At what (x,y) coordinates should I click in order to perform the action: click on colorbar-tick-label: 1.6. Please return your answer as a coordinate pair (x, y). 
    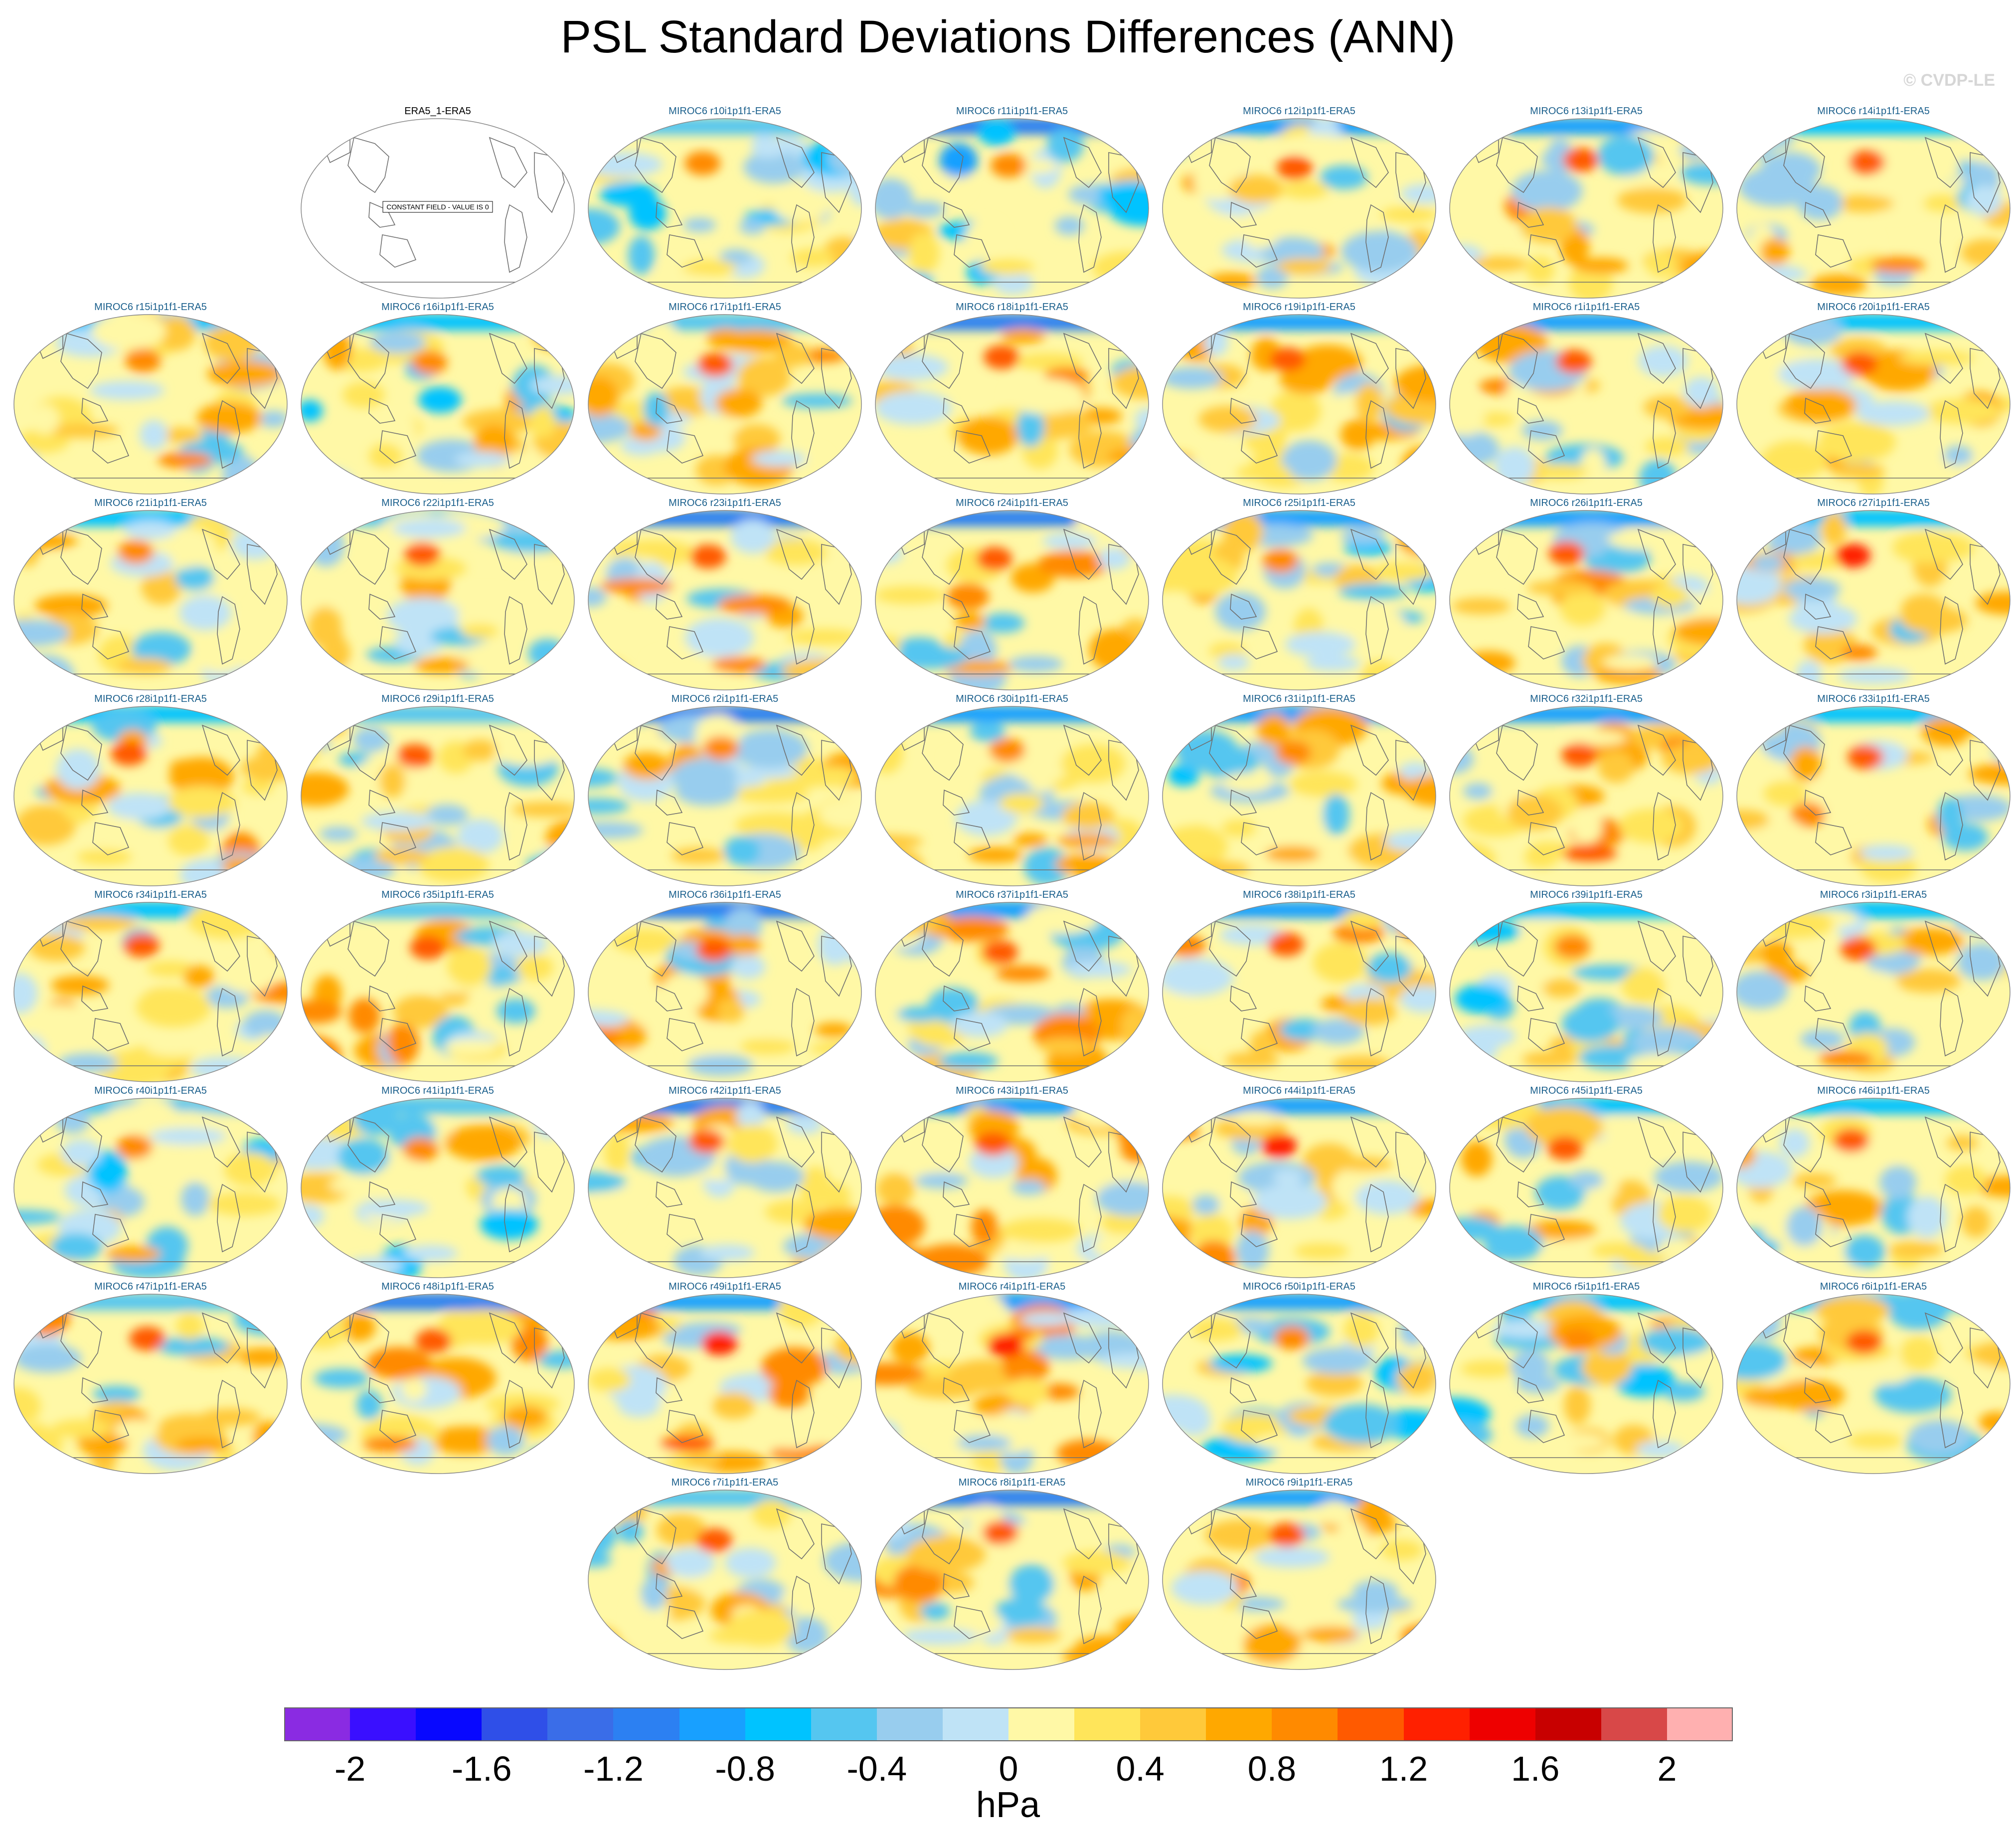
    Looking at the image, I should click on (1535, 1768).